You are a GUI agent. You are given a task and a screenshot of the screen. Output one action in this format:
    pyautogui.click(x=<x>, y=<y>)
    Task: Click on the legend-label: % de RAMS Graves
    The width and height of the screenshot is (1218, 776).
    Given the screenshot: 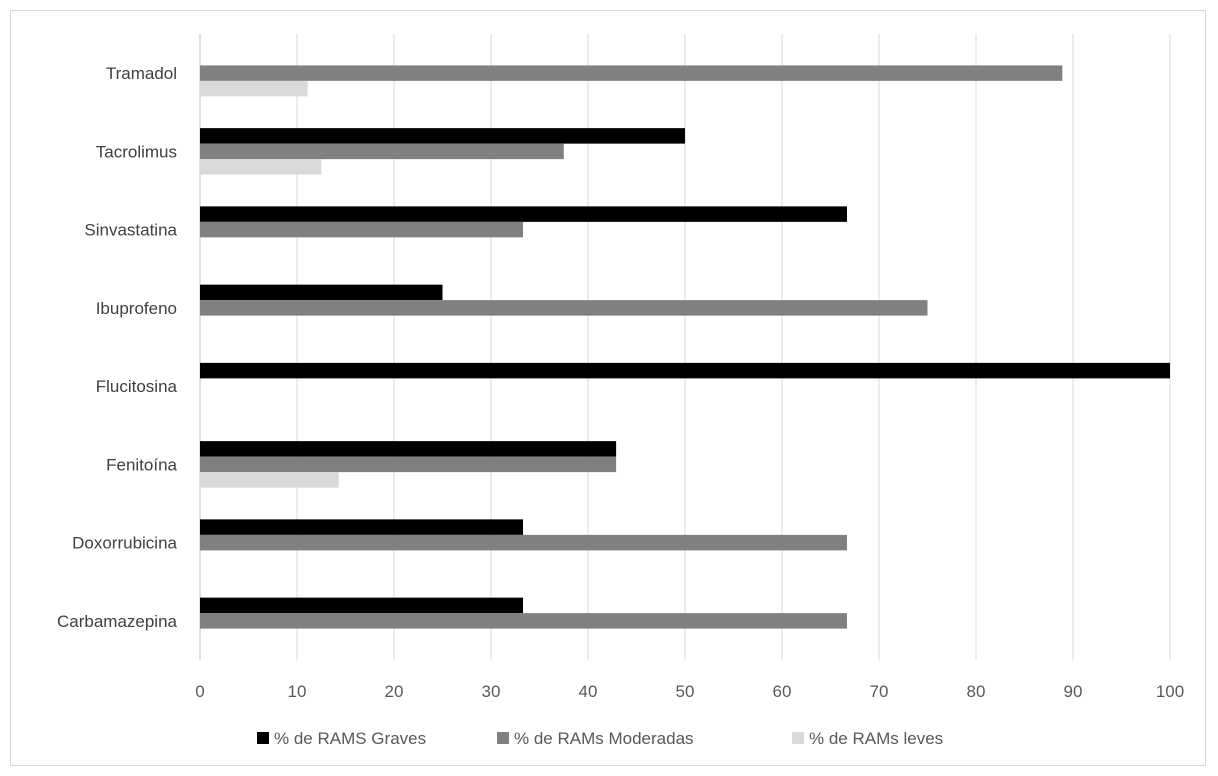 What is the action you would take?
    pyautogui.click(x=350, y=738)
    